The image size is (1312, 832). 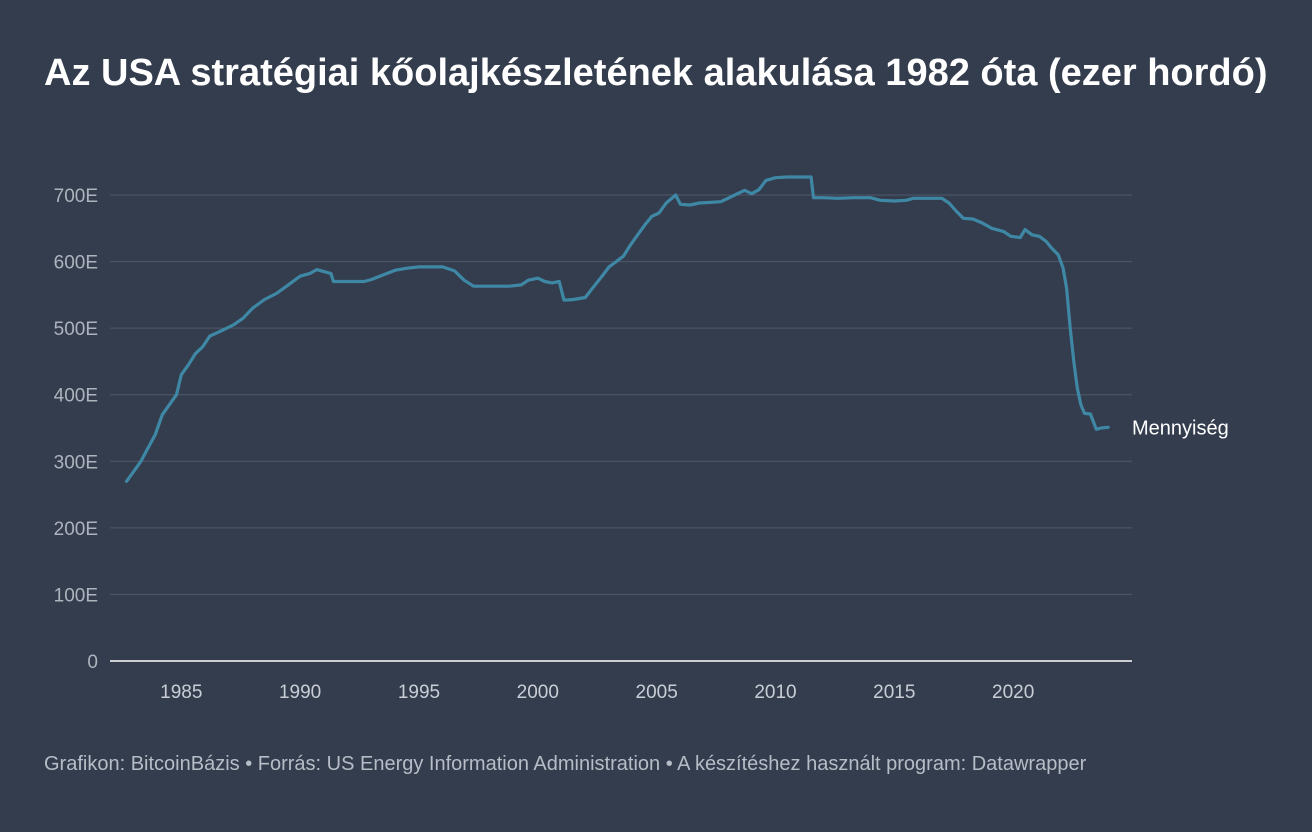 I want to click on x-tick-label: 2005, so click(x=657, y=692).